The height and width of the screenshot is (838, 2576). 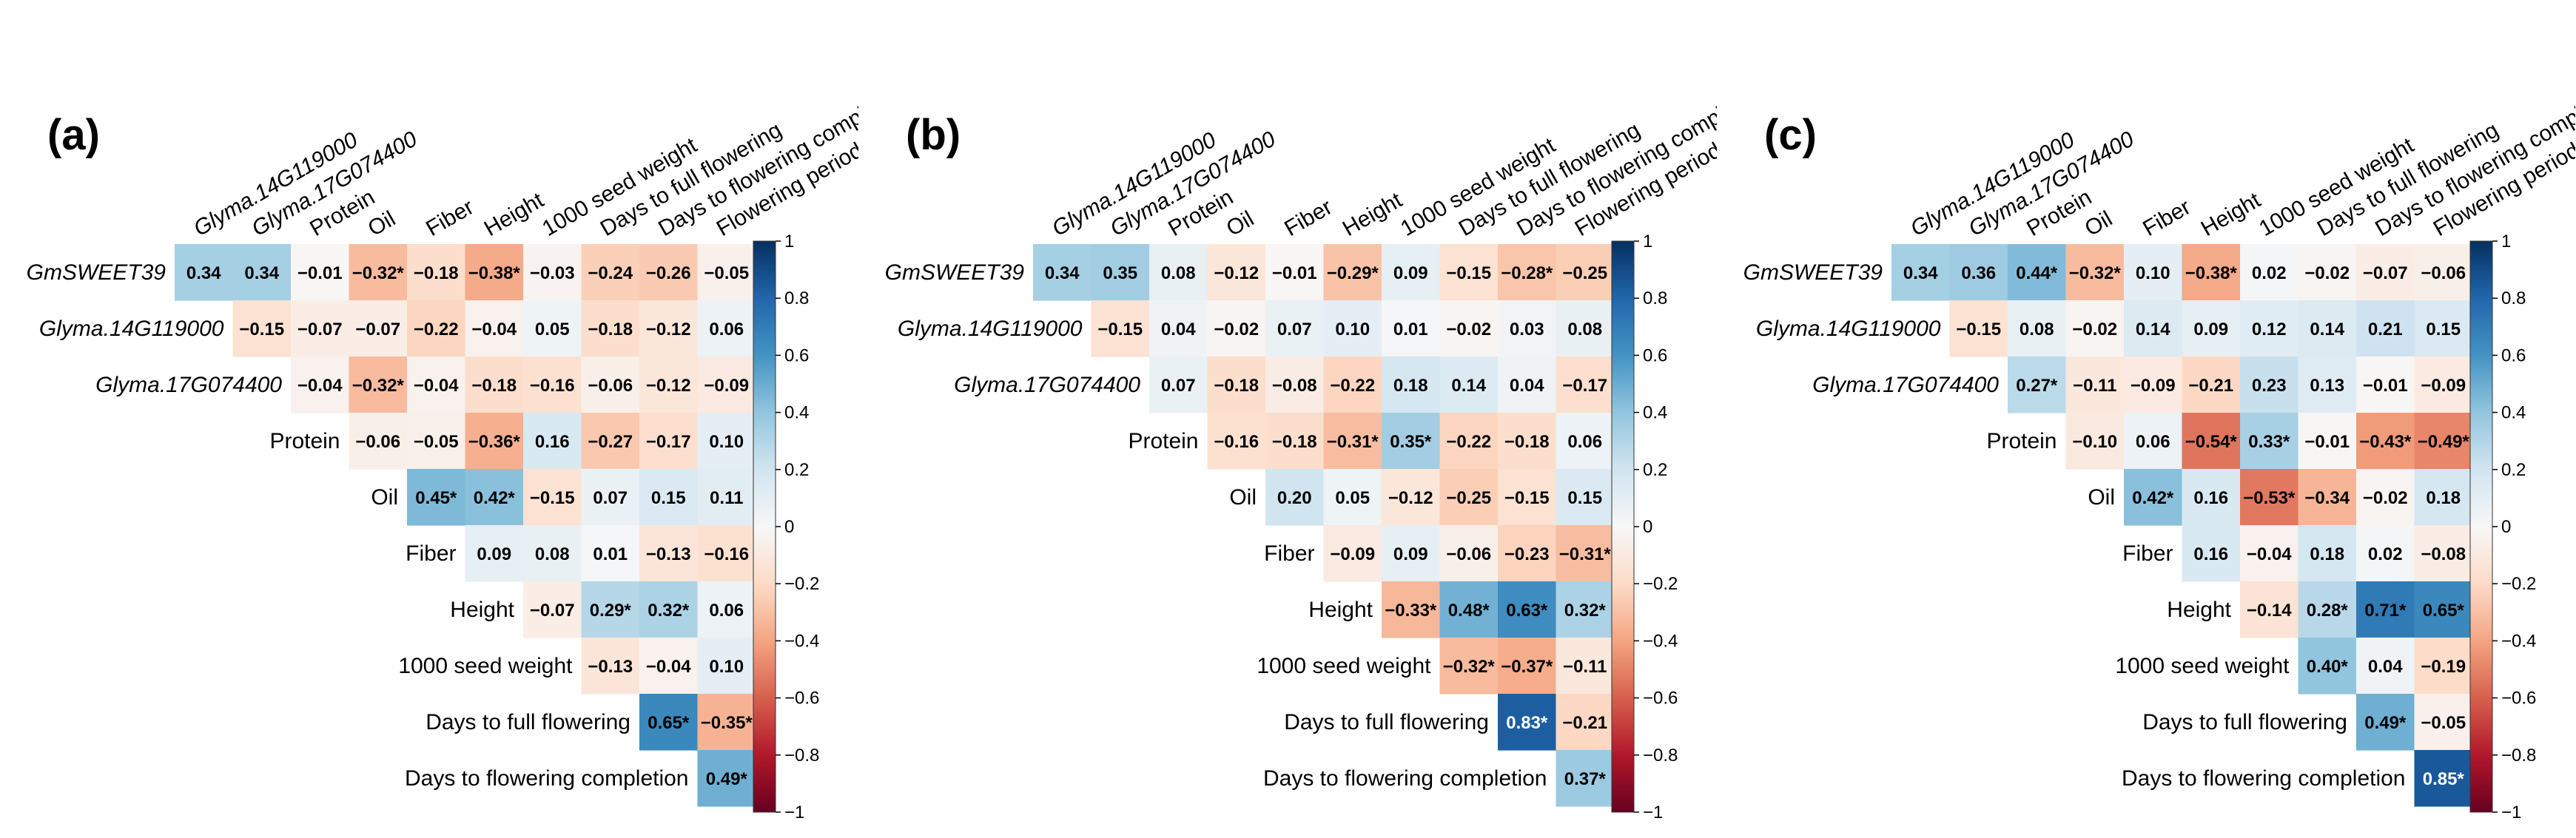 What do you see at coordinates (1163, 441) in the screenshot?
I see `row-label: Protein` at bounding box center [1163, 441].